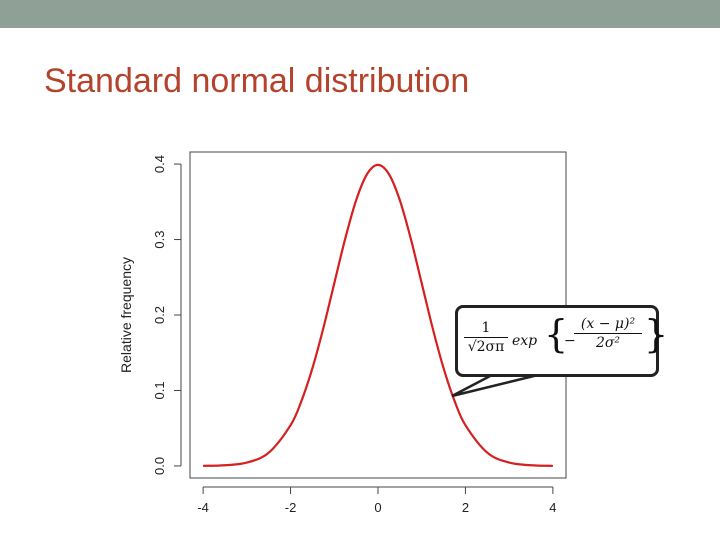 The width and height of the screenshot is (720, 540). I want to click on x-tick-label: 4, so click(552, 507).